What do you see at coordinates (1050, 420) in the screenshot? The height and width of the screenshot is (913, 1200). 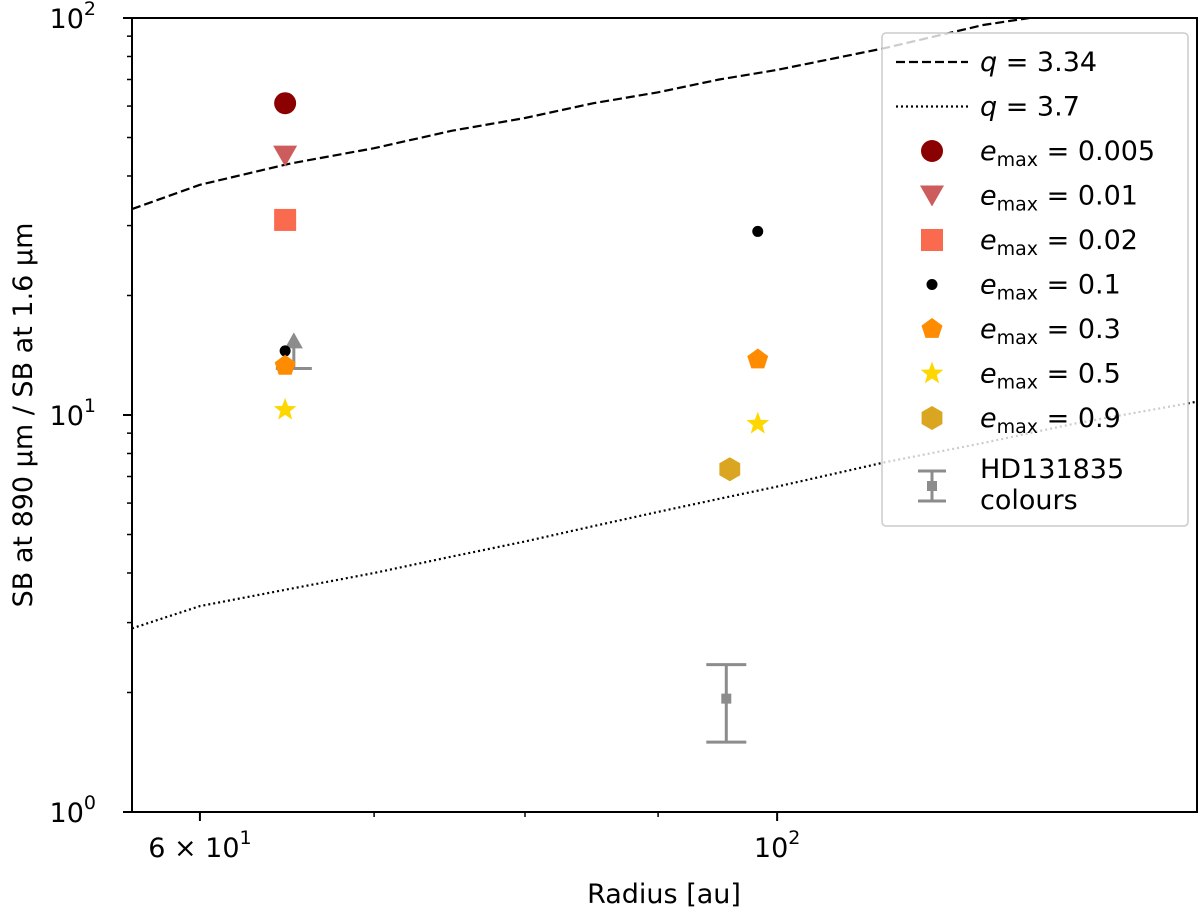 I see `legend-label: emax = 0.9` at bounding box center [1050, 420].